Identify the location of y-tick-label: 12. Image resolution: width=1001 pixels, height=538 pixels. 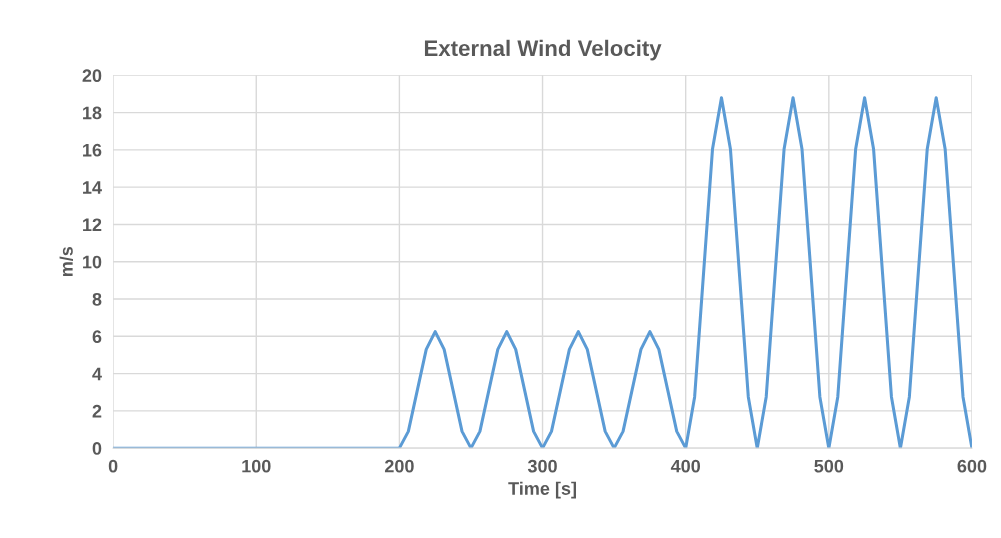
(92, 224).